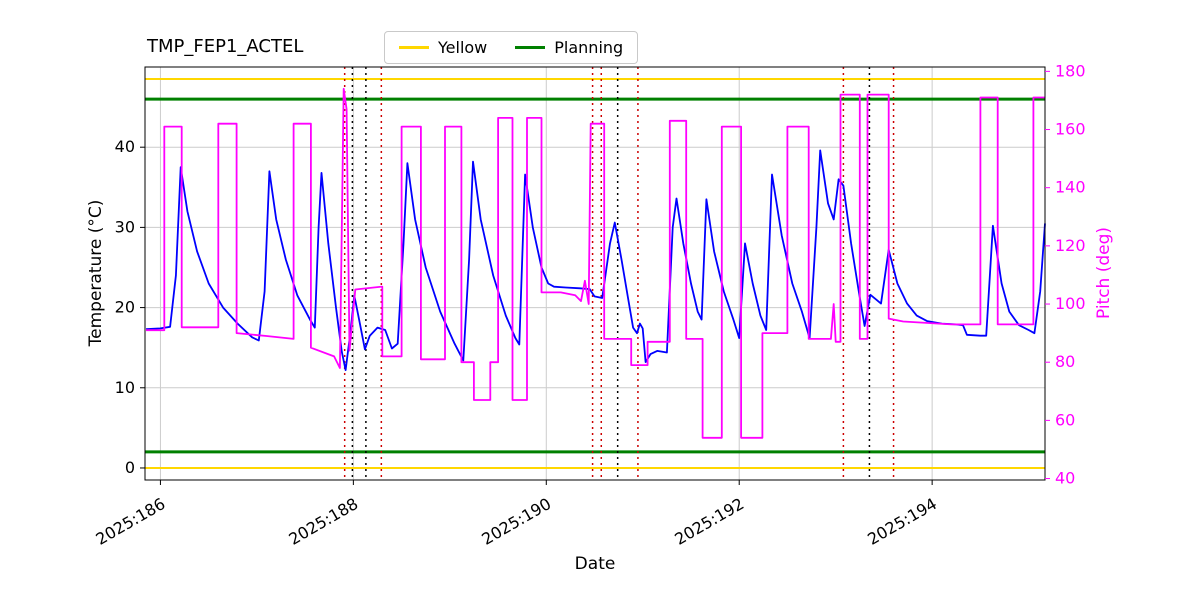  Describe the element at coordinates (511, 47) in the screenshot. I see `legend: Yellow Planning` at that location.